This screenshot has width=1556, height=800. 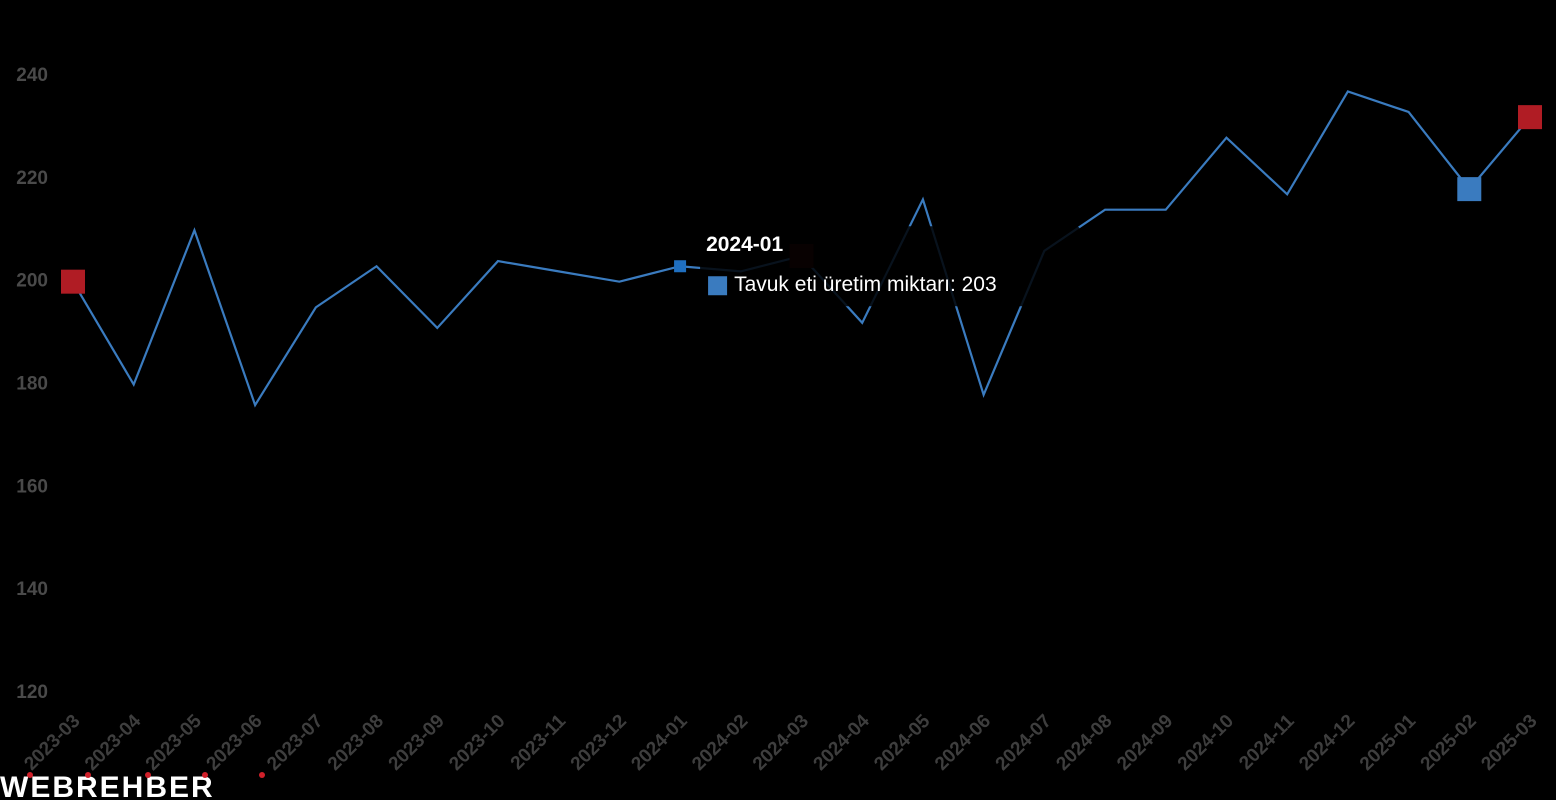 I want to click on tooltip-bg, so click(x=890, y=266).